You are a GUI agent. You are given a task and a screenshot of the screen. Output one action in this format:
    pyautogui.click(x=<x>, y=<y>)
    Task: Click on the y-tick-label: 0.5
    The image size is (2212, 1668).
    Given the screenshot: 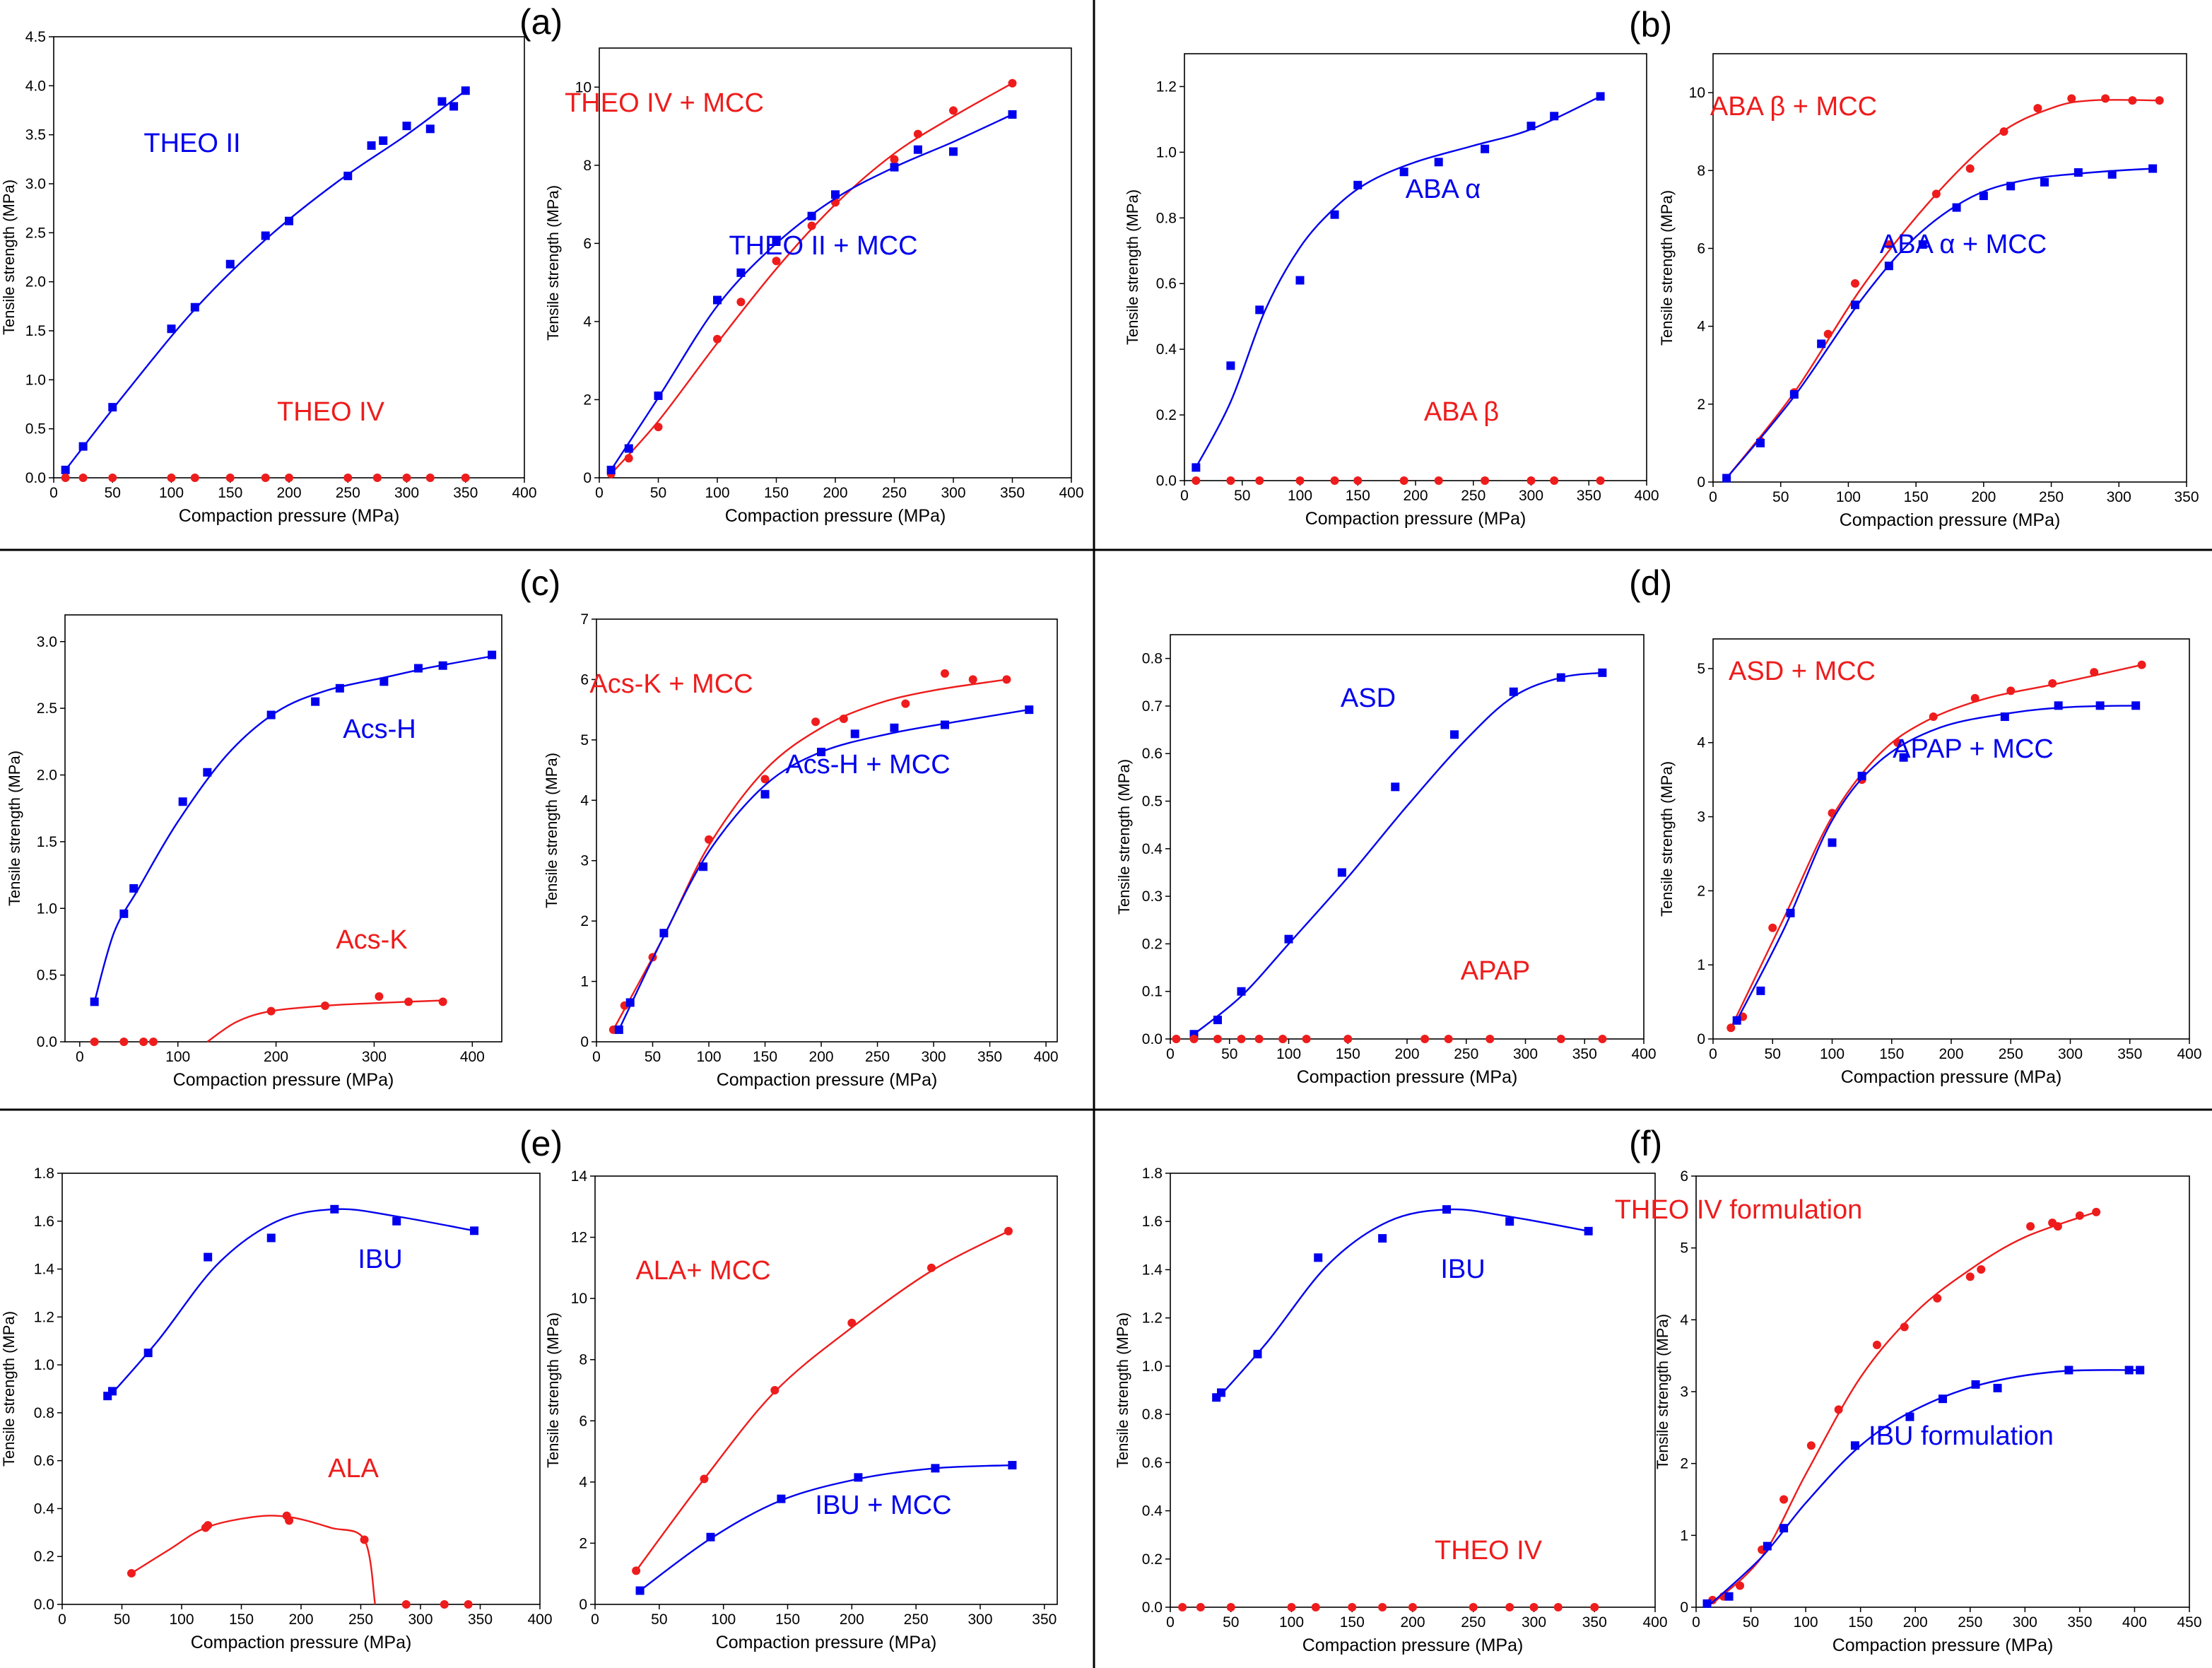 What is the action you would take?
    pyautogui.click(x=47, y=976)
    